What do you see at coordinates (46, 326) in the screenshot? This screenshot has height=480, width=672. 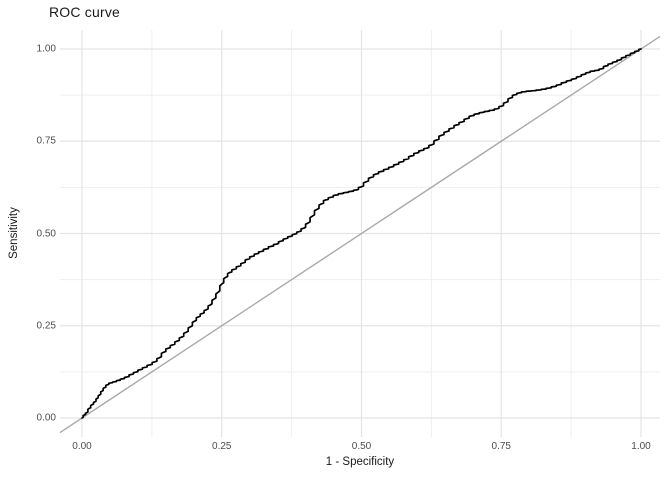 I see `y-tick-label: 0.25` at bounding box center [46, 326].